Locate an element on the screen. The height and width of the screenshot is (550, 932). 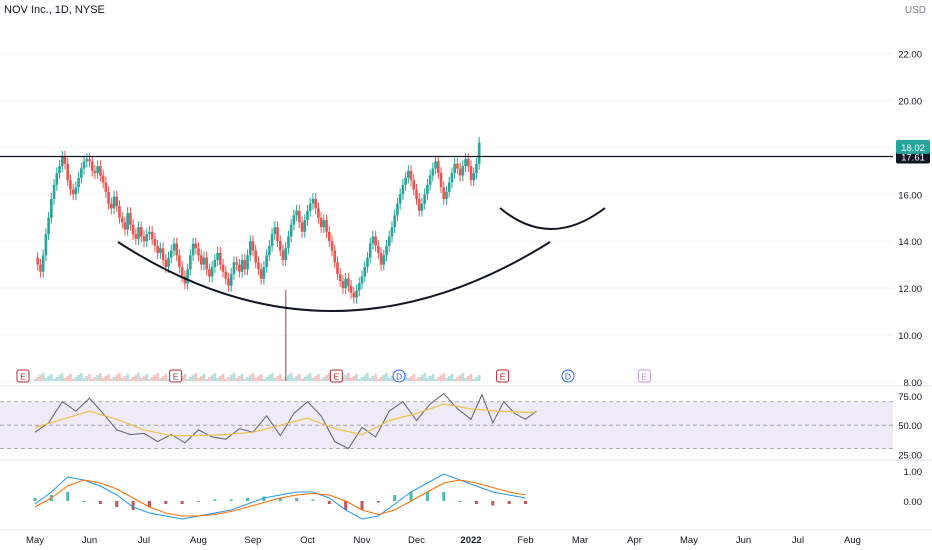
rsi-tick-label: 25.00 is located at coordinates (910, 455).